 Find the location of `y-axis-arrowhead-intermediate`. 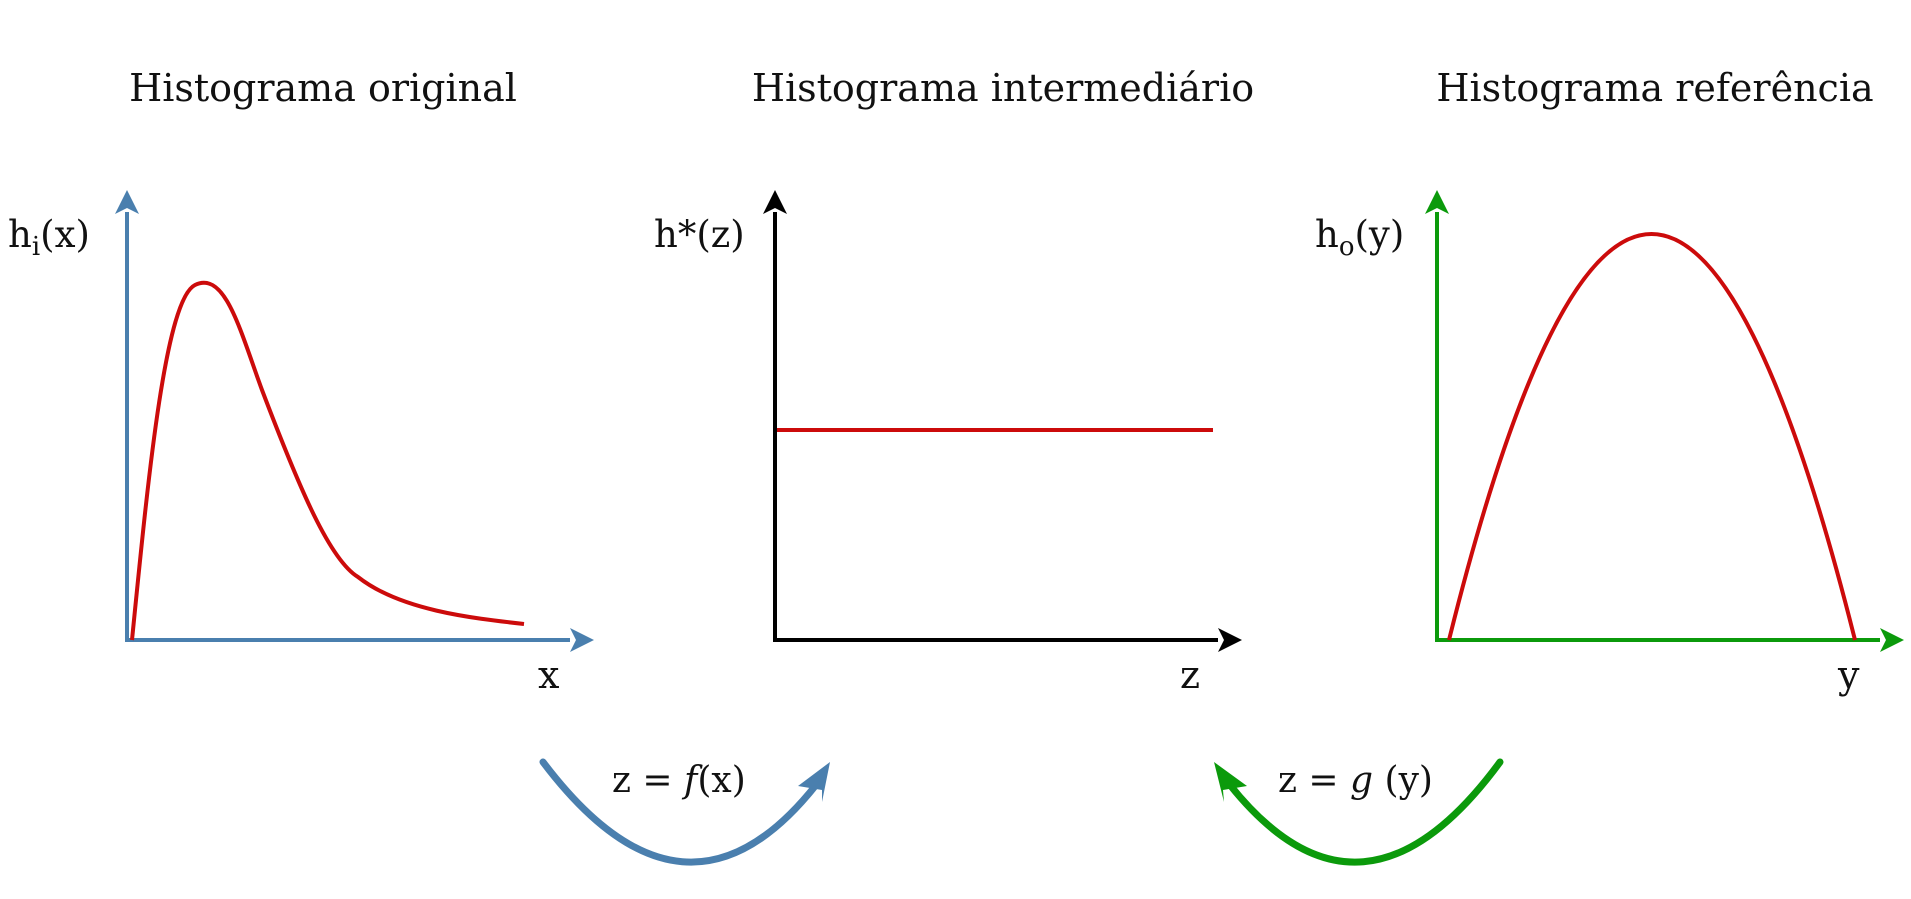

y-axis-arrowhead-intermediate is located at coordinates (775, 202).